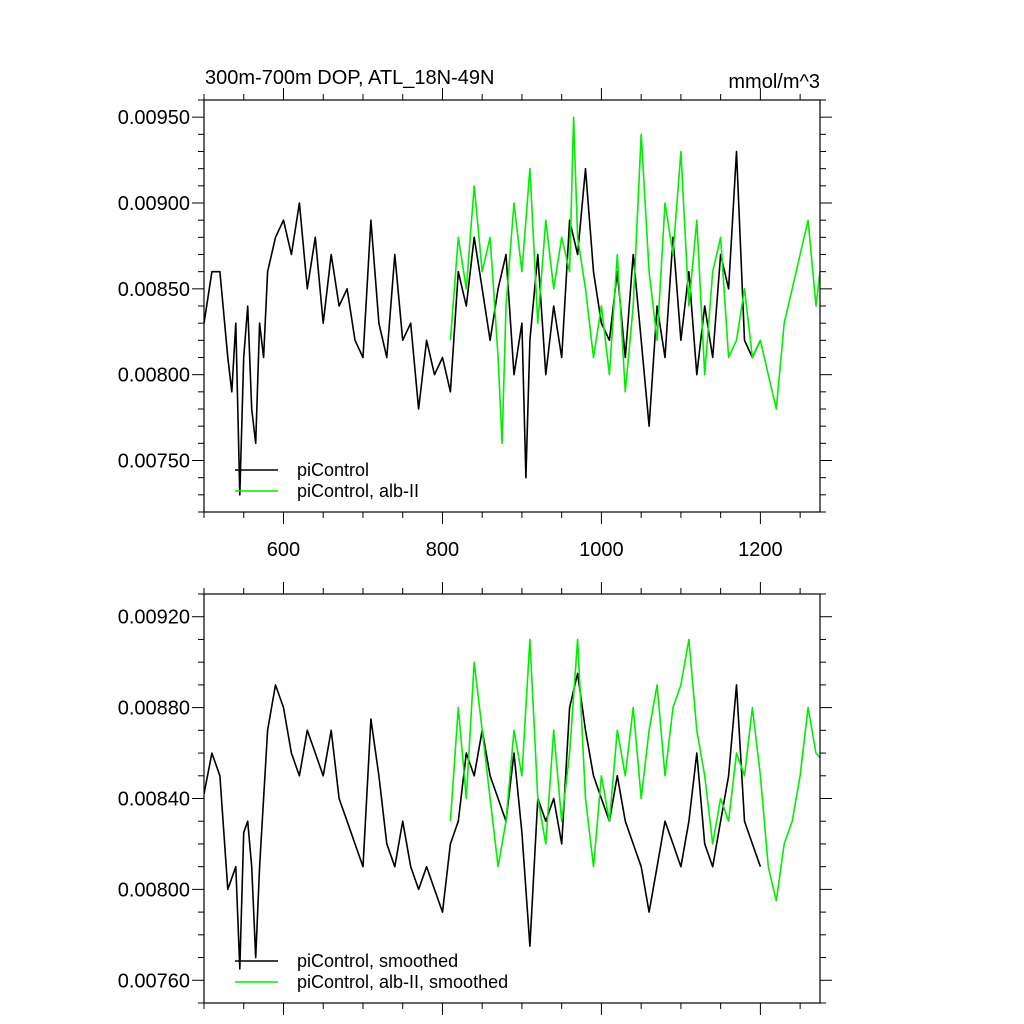 This screenshot has width=1024, height=1024. What do you see at coordinates (154, 290) in the screenshot?
I see `y-tick-label: 0.00850` at bounding box center [154, 290].